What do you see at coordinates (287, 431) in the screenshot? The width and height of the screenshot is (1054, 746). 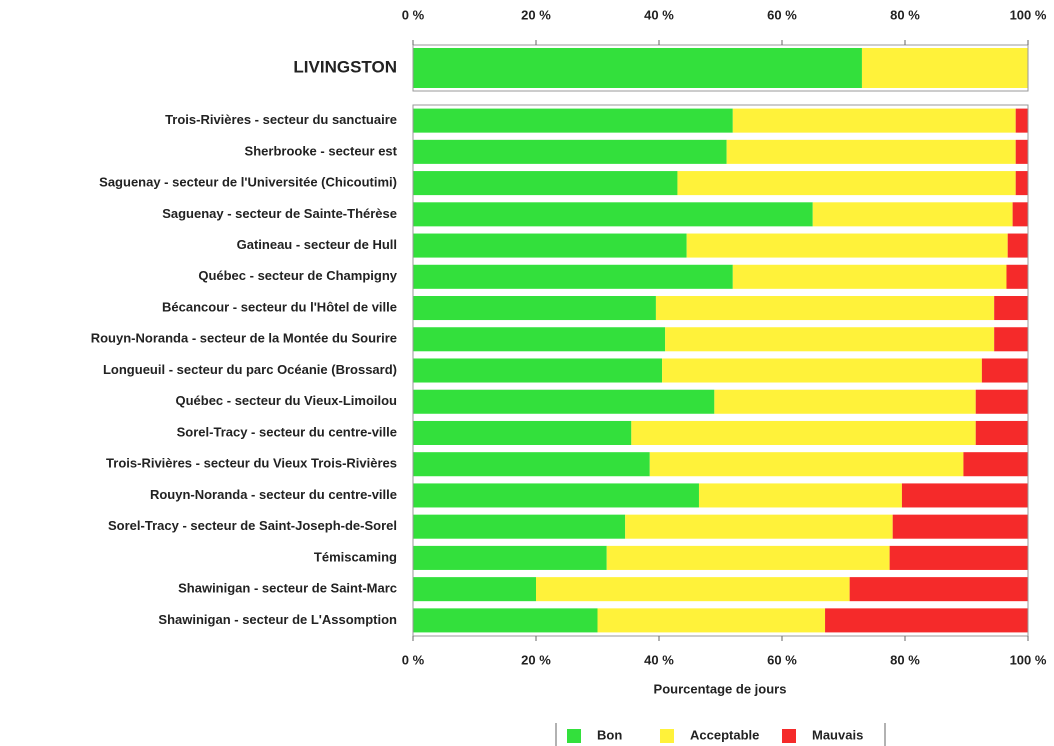 I see `y-tick-label: Sorel-Tracy - secteur du centre-ville` at bounding box center [287, 431].